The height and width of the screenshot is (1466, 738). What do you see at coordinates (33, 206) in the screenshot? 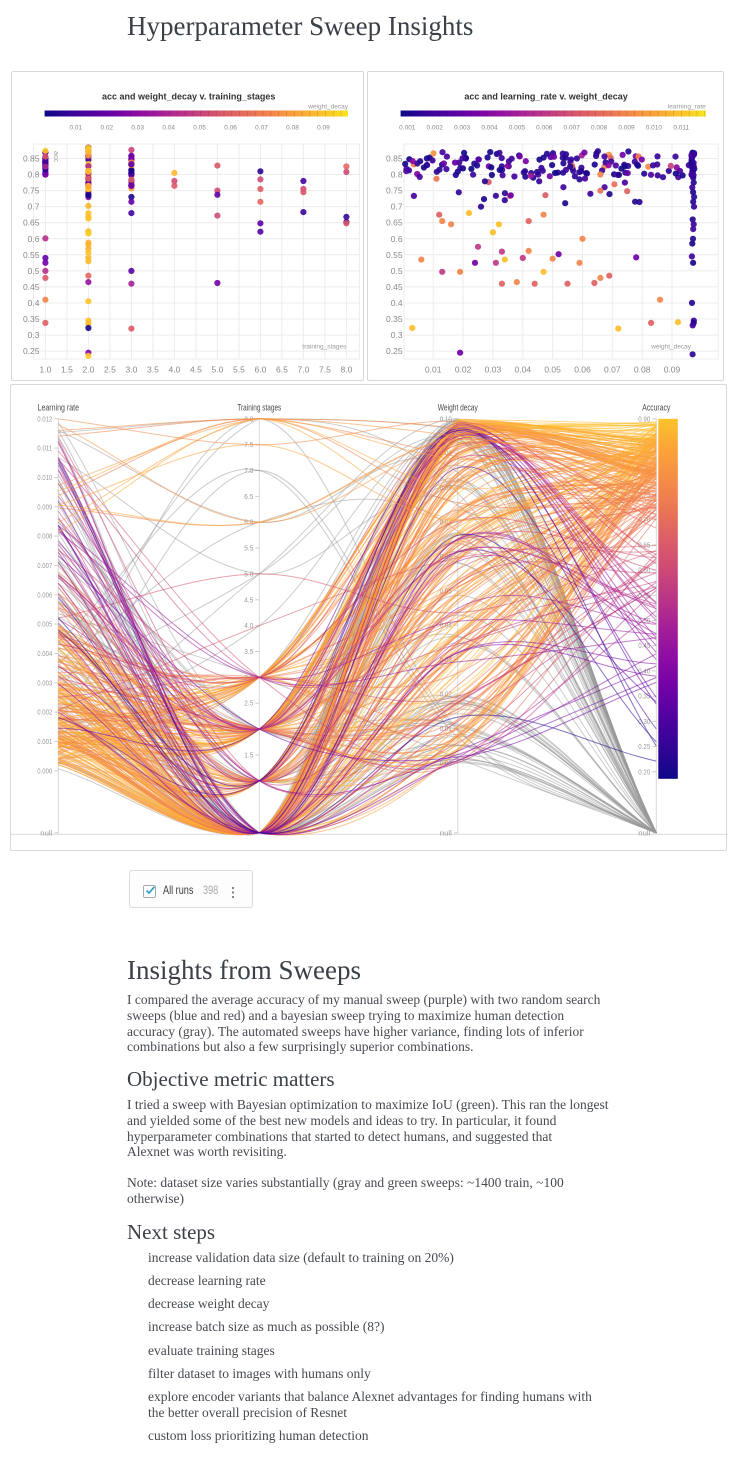
I see `svg-text: 0.7` at bounding box center [33, 206].